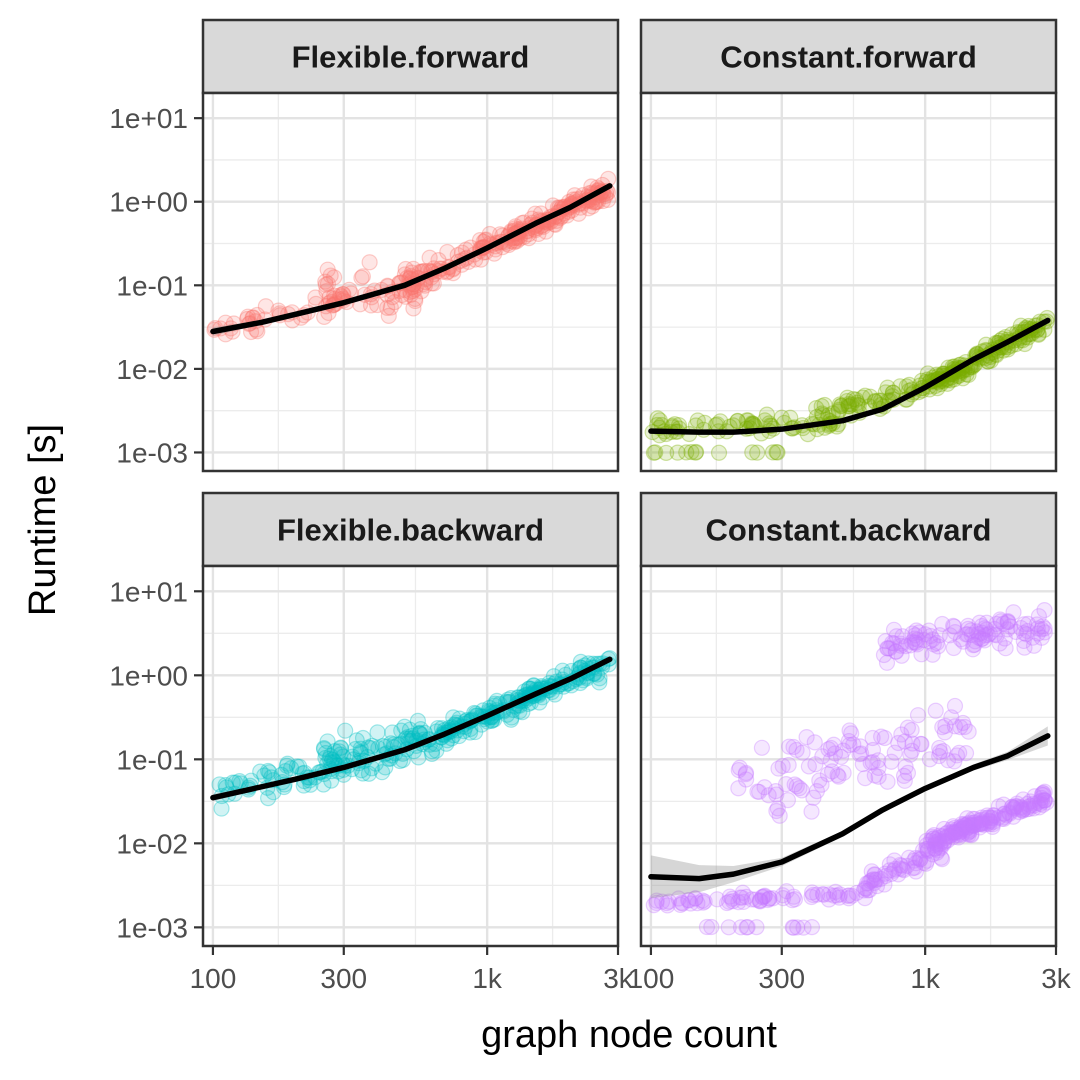  I want to click on trend-line, so click(411, 259).